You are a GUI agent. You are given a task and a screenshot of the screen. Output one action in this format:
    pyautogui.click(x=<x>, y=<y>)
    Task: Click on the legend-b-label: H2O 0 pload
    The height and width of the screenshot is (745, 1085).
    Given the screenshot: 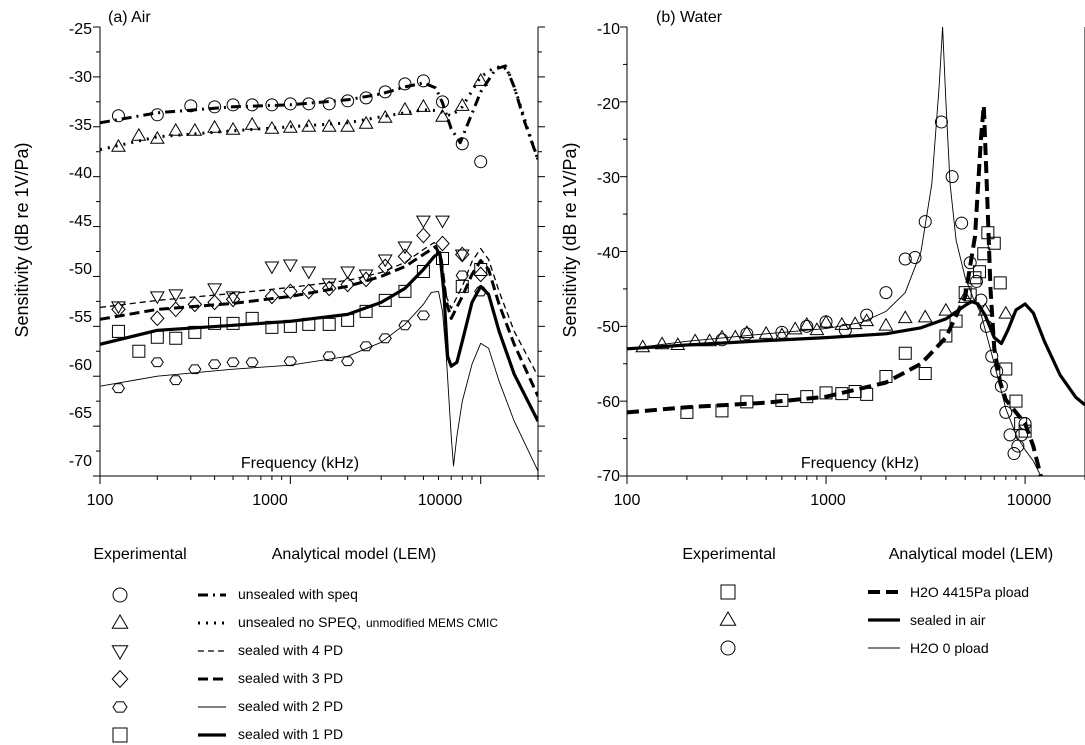 What is the action you would take?
    pyautogui.click(x=949, y=648)
    